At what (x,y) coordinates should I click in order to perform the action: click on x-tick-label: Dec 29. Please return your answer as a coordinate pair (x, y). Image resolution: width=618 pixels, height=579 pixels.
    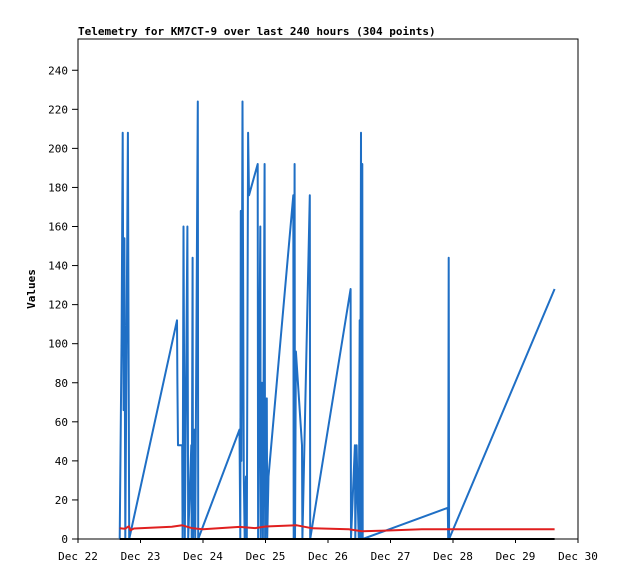
    Looking at the image, I should click on (516, 556).